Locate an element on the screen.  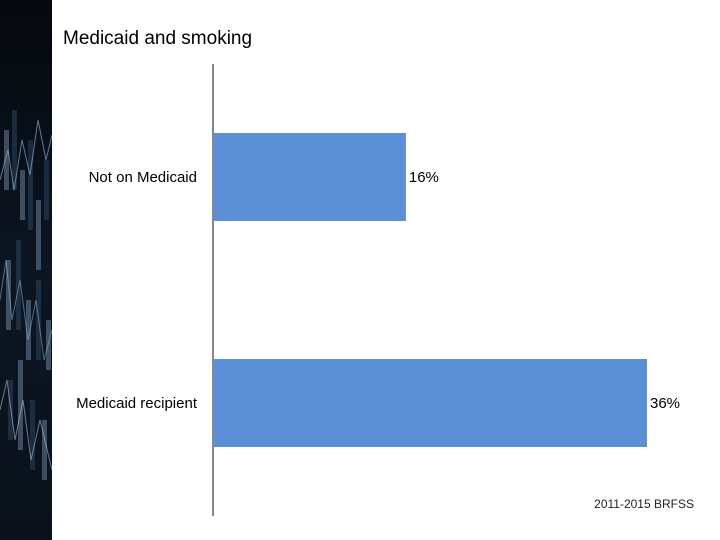
chart-title: Medicaid and smoking is located at coordinates (158, 38).